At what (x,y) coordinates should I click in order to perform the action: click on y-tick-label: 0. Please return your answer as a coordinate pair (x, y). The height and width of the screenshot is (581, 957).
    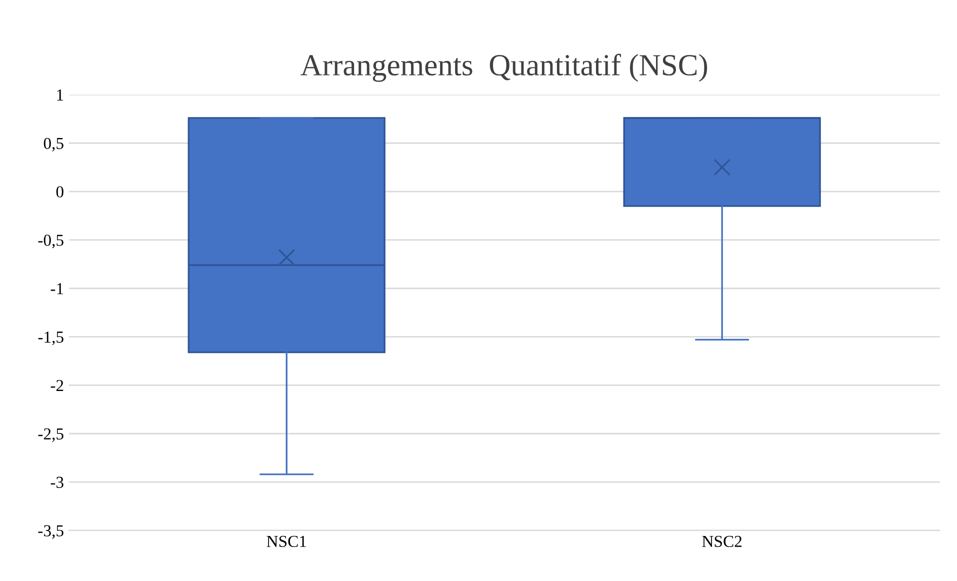
    Looking at the image, I should click on (60, 192).